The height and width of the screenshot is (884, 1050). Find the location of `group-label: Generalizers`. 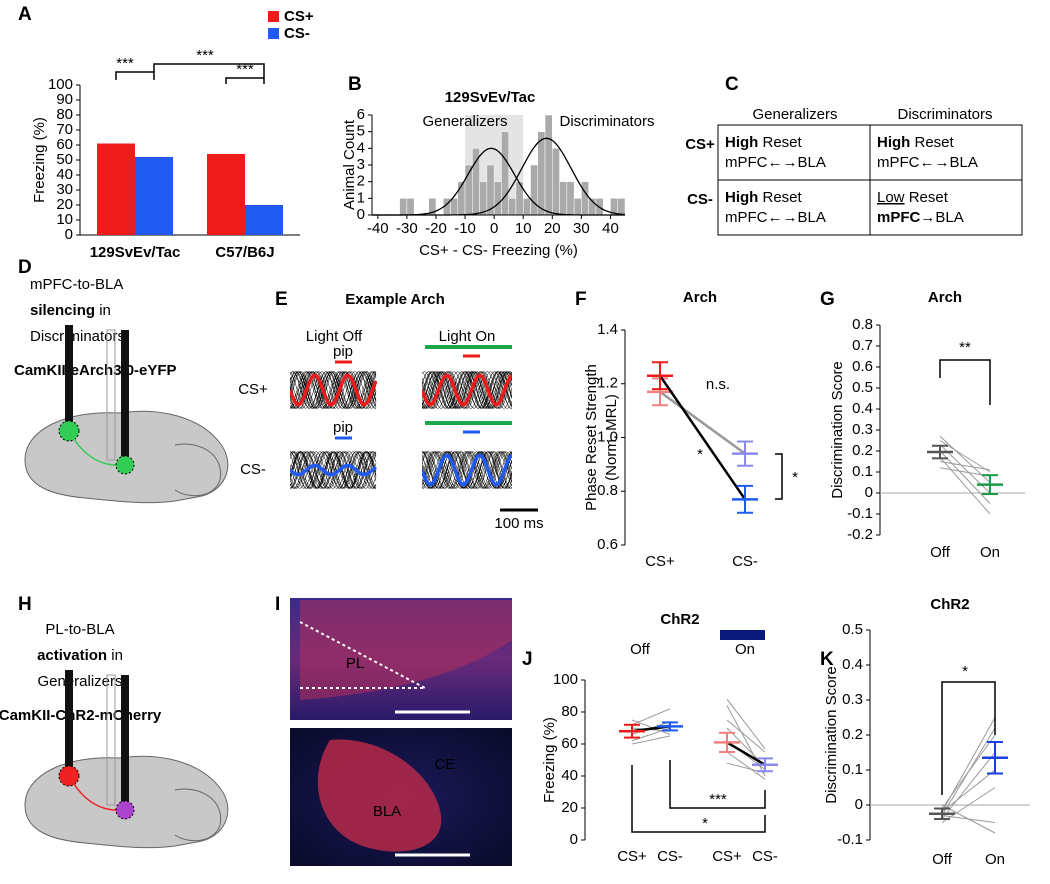

group-label: Generalizers is located at coordinates (464, 121).